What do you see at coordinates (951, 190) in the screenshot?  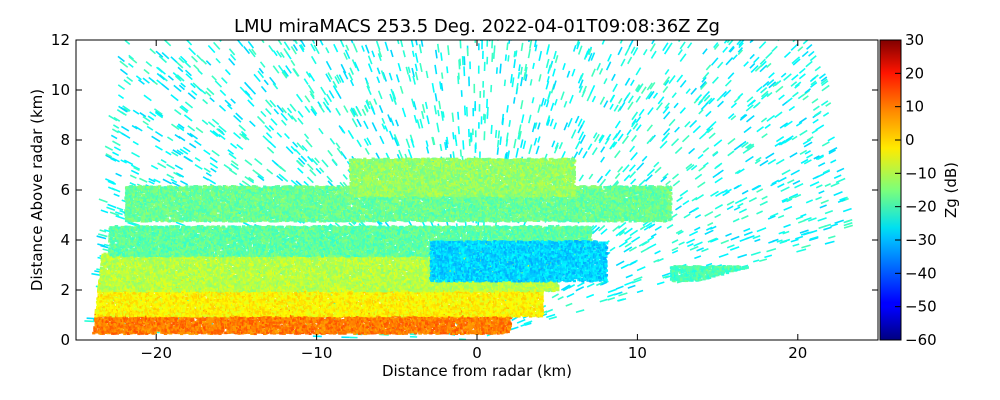 I see `colorbar-label: Zg (dB)` at bounding box center [951, 190].